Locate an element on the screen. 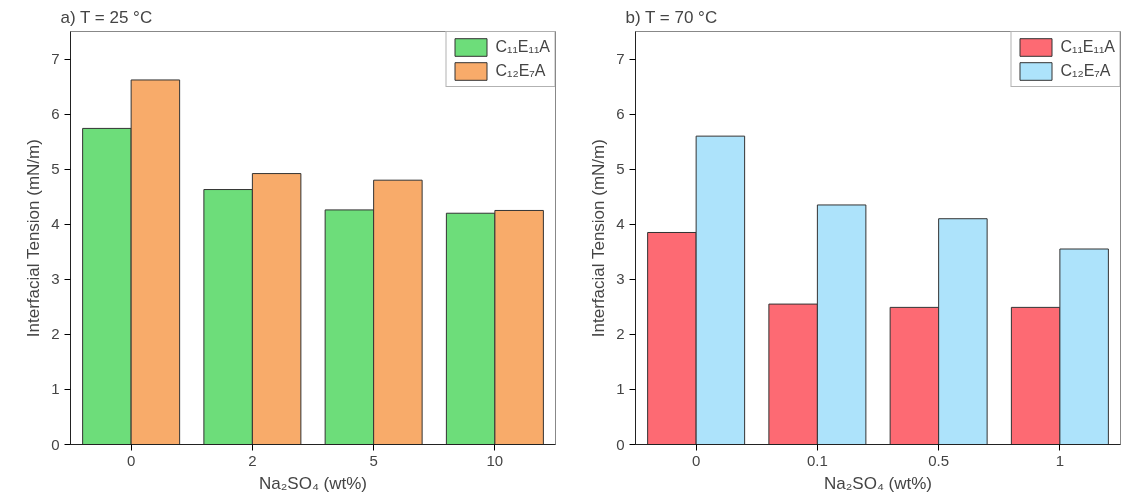 The width and height of the screenshot is (1144, 501). x-tick-label: 5 is located at coordinates (373, 460).